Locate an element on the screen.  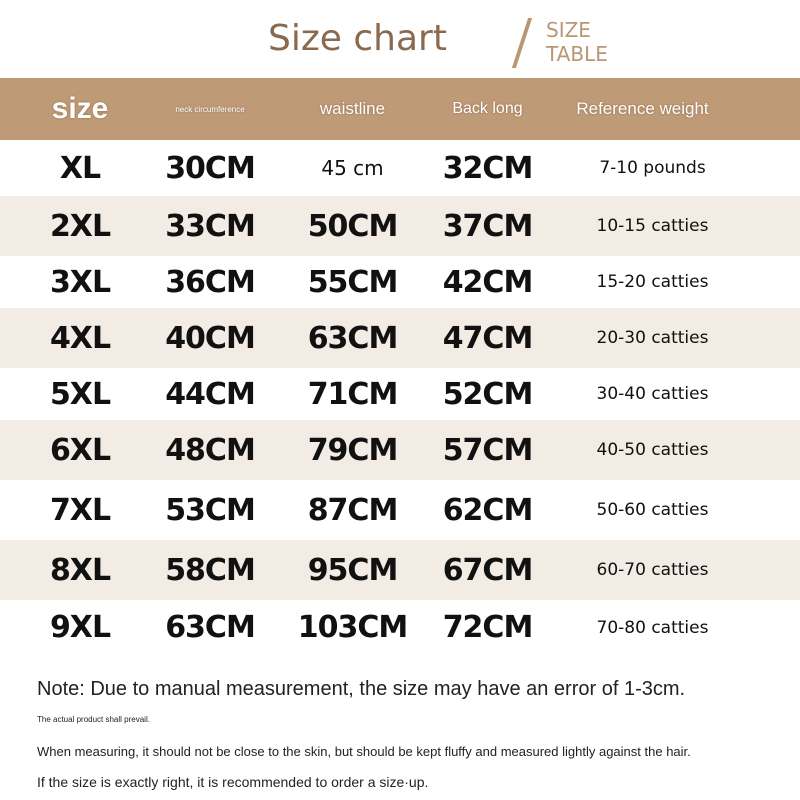
table-row: 6XL 48CM 79CM 57CM 40-50 catties is located at coordinates (400, 450).